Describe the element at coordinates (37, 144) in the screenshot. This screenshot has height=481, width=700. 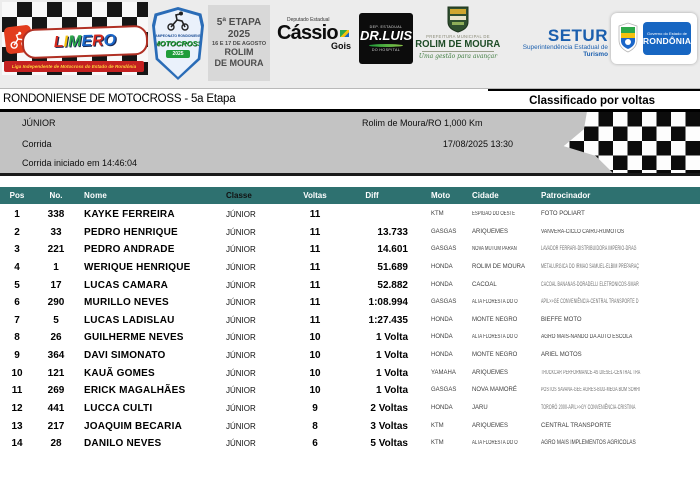
I see `session-label: Corrida` at that location.